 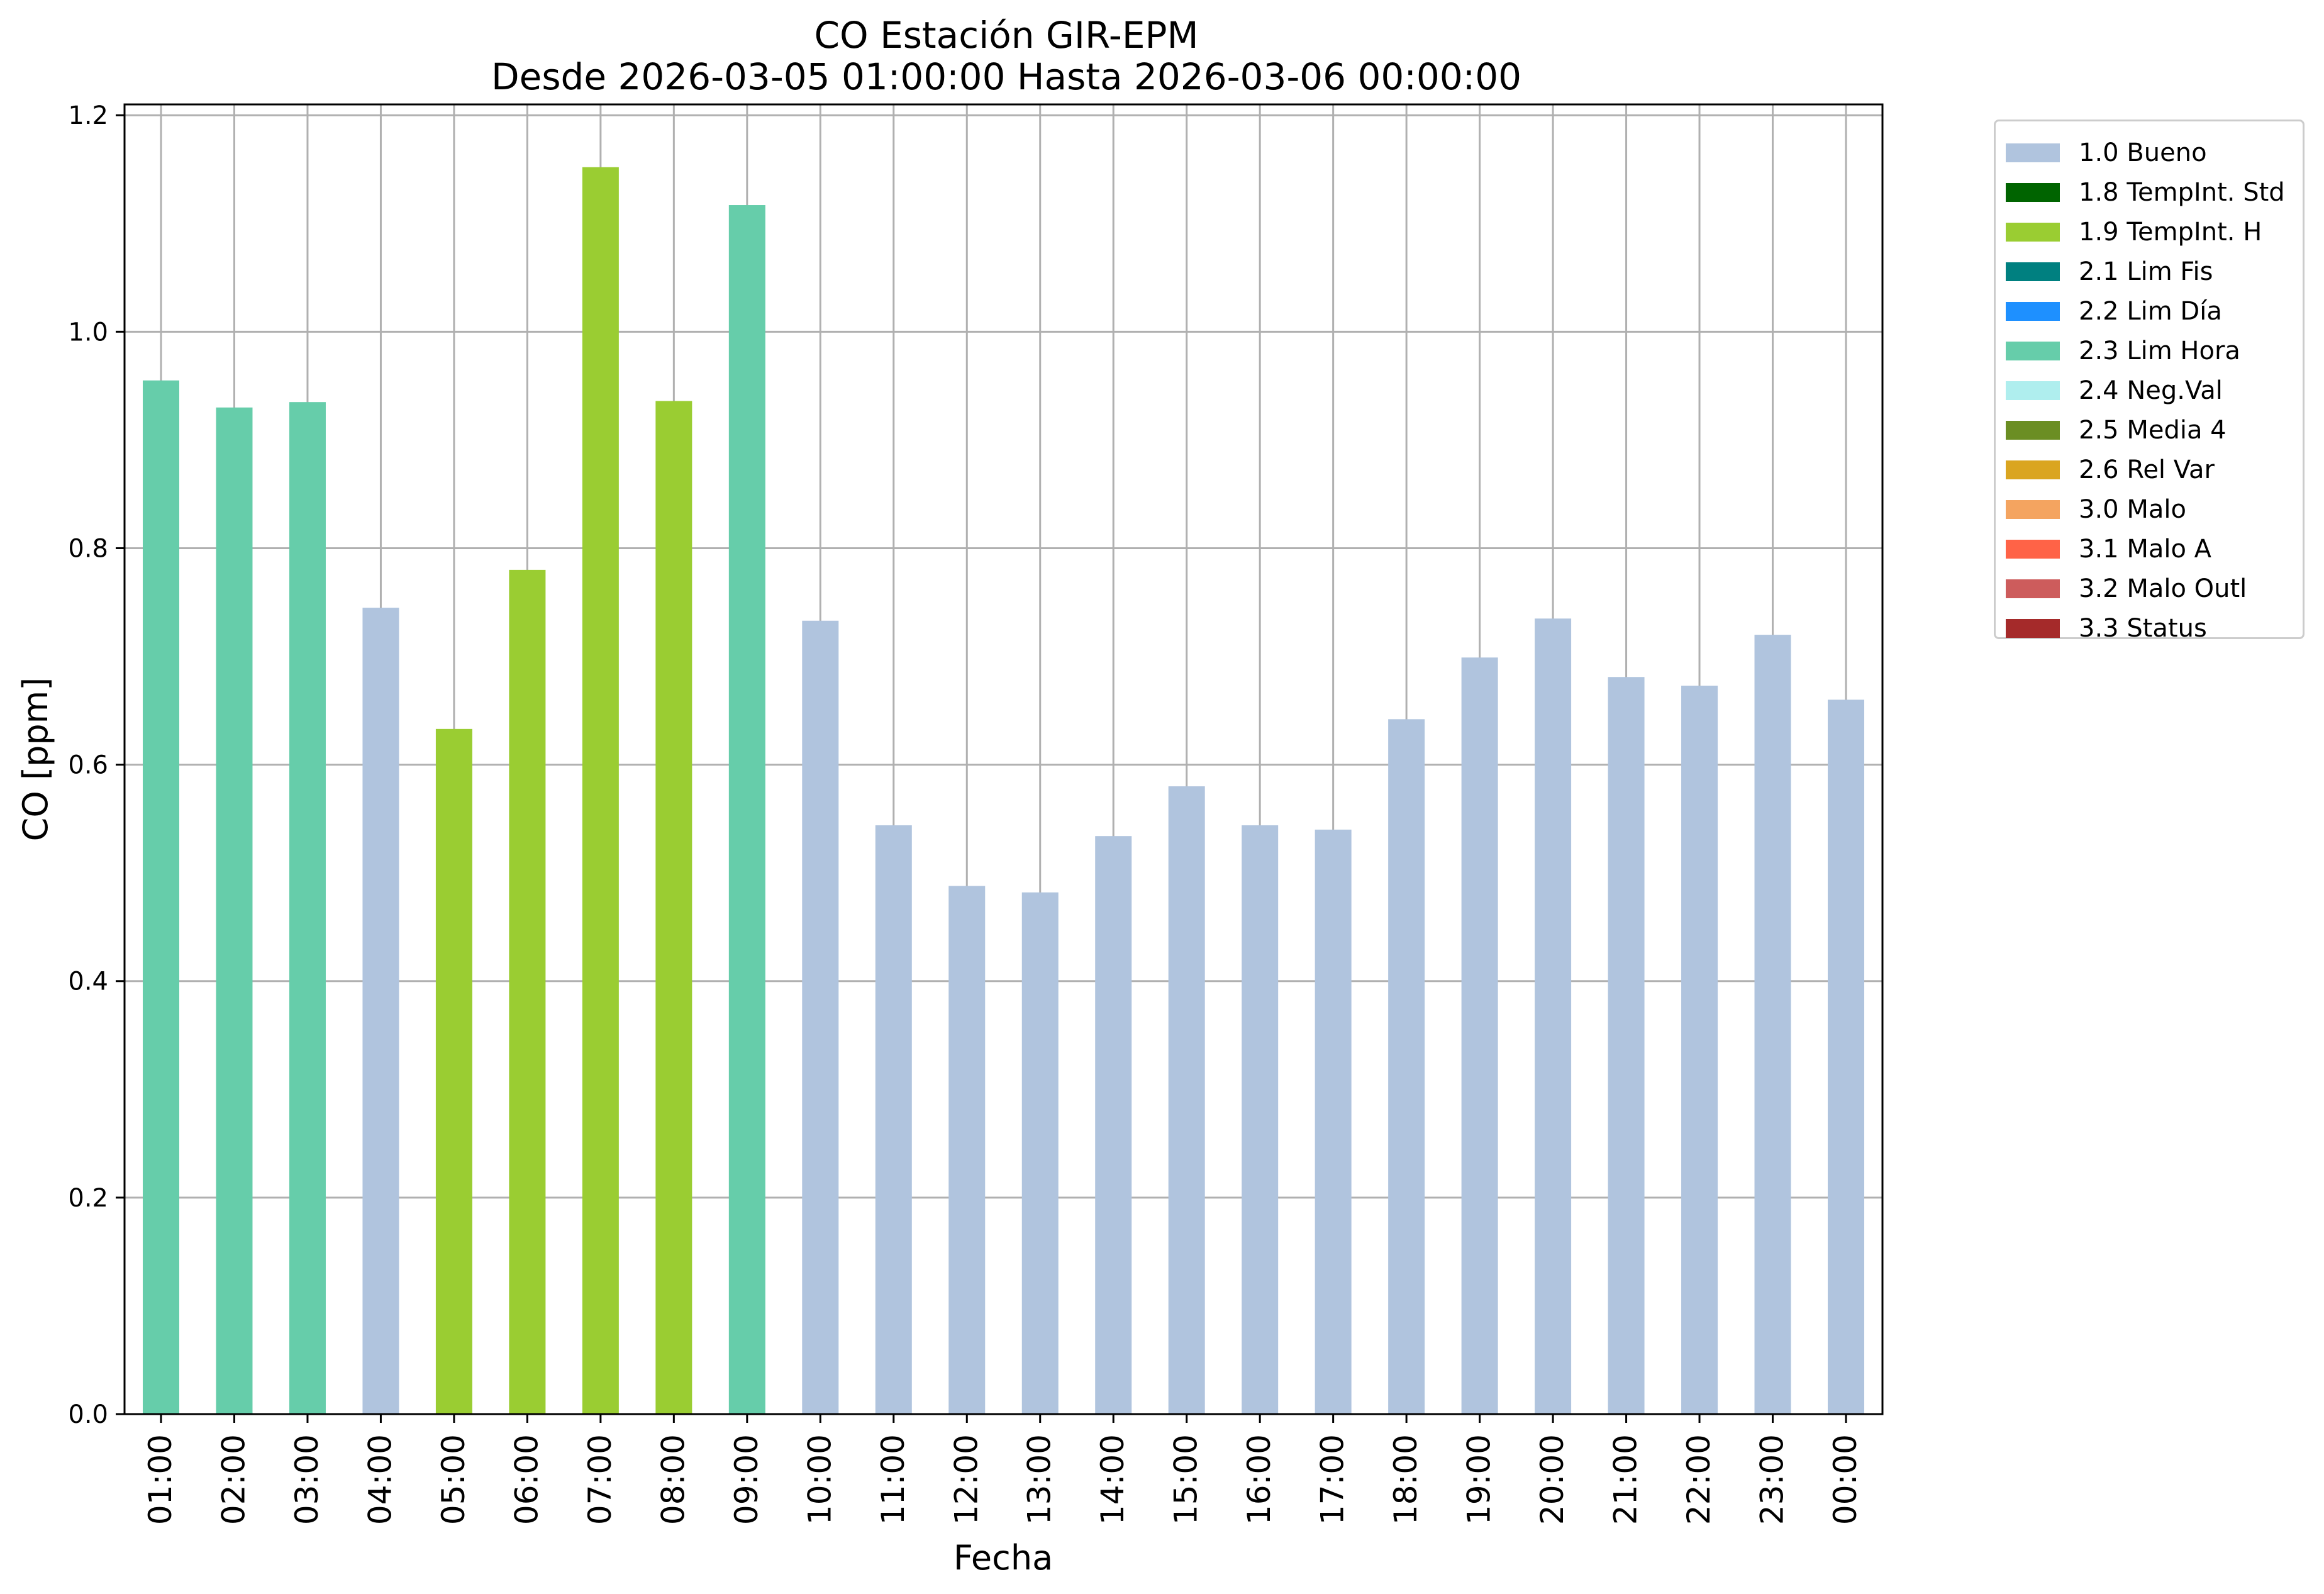 What do you see at coordinates (1846, 1056) in the screenshot?
I see `bar-00:00` at bounding box center [1846, 1056].